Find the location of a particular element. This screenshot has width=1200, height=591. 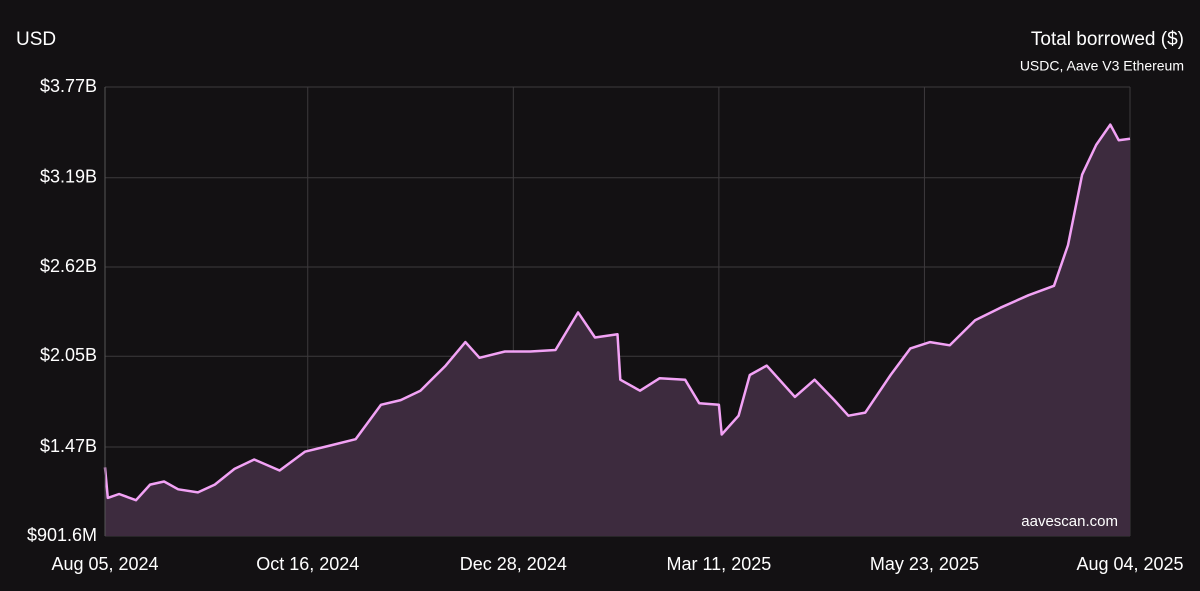

chart-title: Total borrowed ($) is located at coordinates (1107, 39).